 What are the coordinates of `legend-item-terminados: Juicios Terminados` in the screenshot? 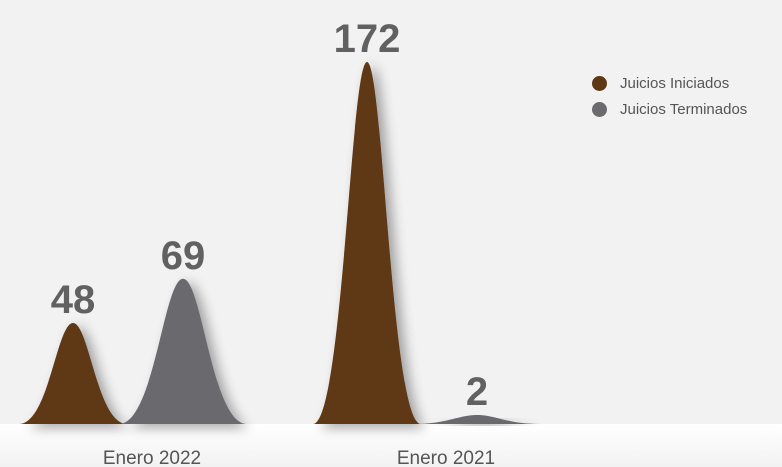 It's located at (685, 109).